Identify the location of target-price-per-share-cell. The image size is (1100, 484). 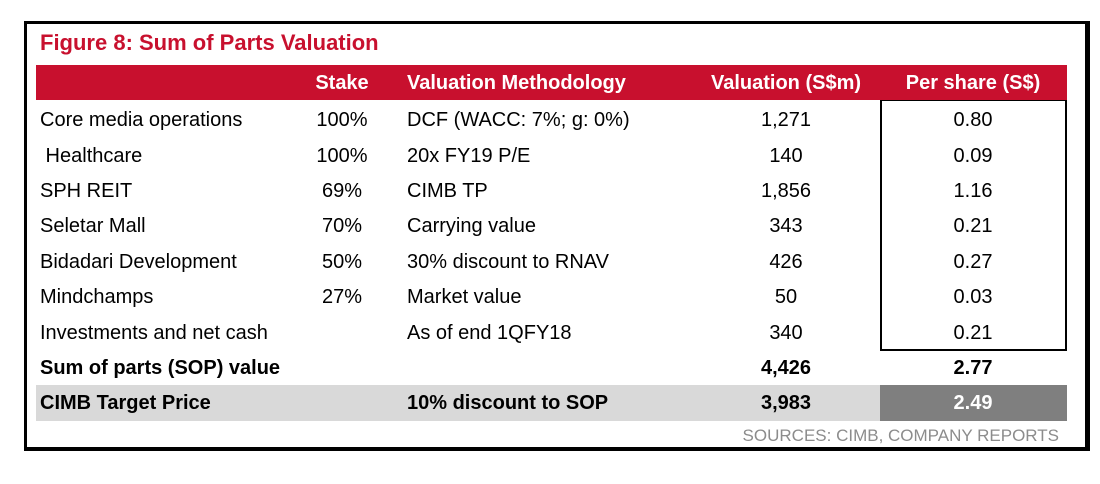
(973, 403).